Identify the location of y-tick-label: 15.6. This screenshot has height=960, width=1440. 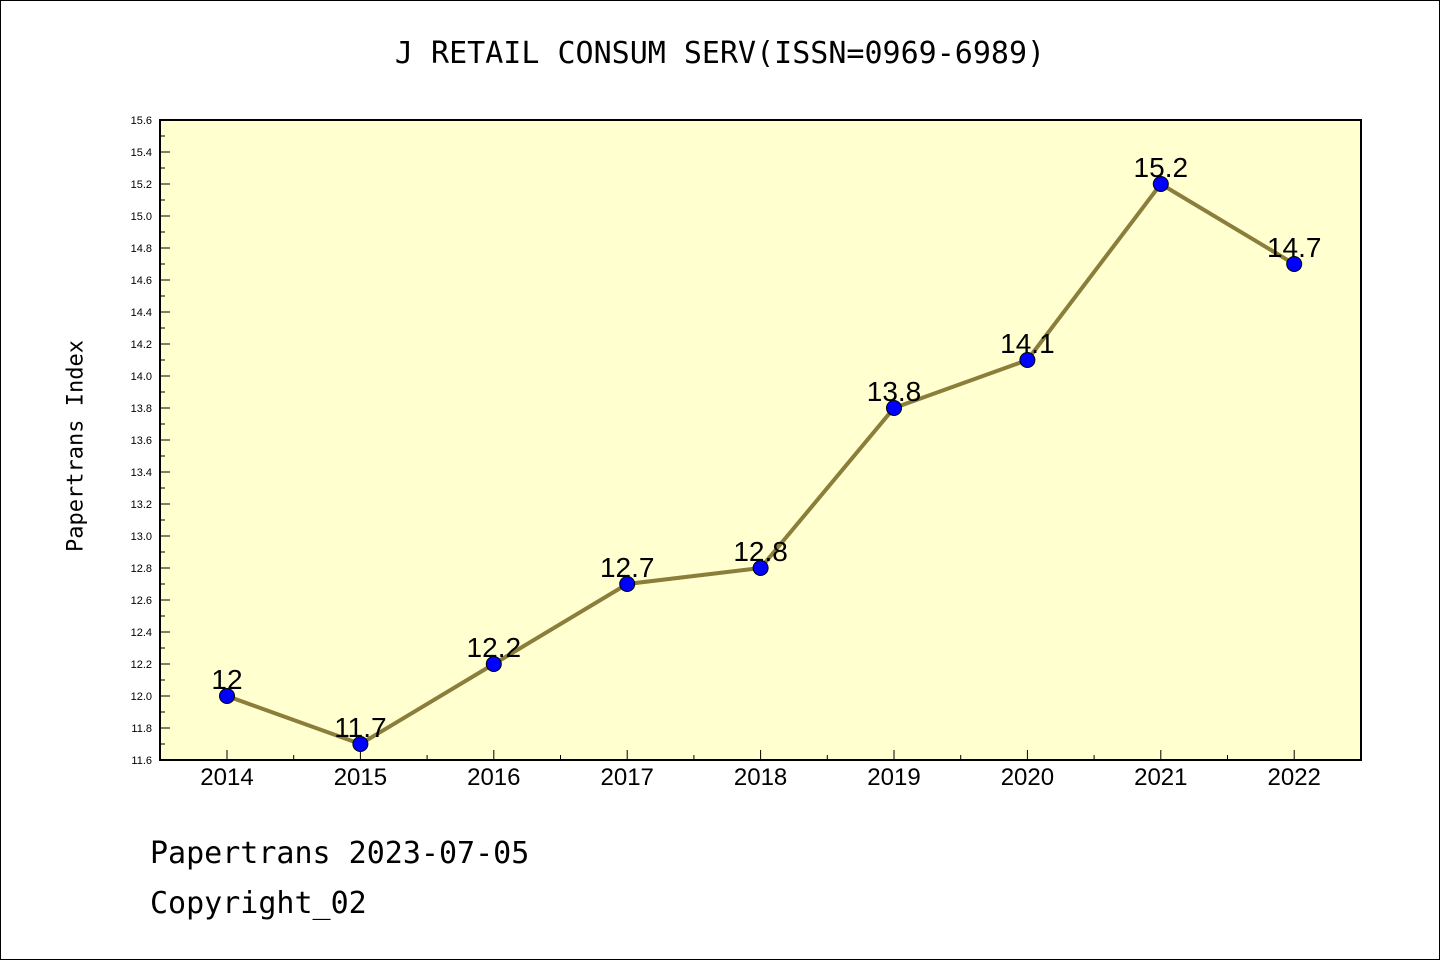
(141, 121).